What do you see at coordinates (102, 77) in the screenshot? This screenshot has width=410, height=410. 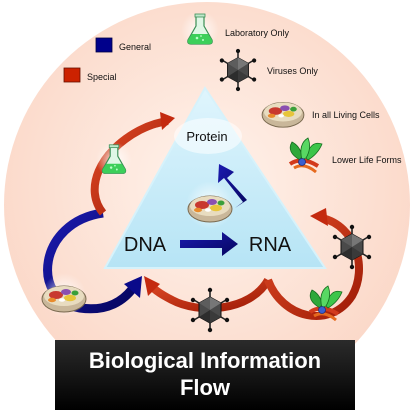 I see `legend-special-label: Special` at bounding box center [102, 77].